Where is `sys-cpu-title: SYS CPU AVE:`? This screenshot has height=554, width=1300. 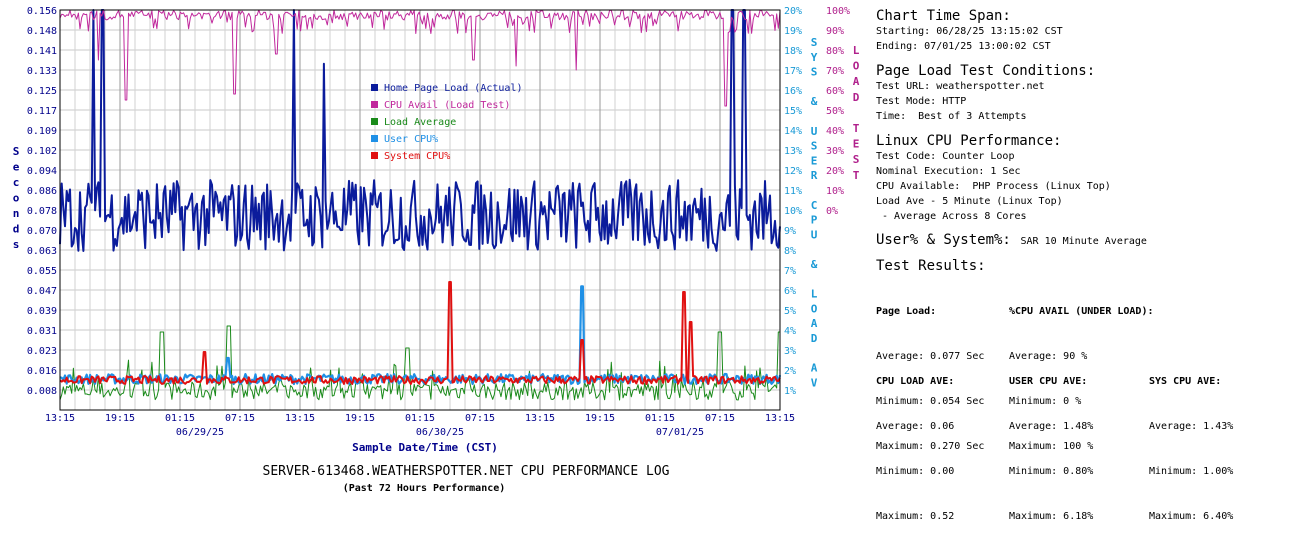 sys-cpu-title: SYS CPU AVE: is located at coordinates (1185, 381).